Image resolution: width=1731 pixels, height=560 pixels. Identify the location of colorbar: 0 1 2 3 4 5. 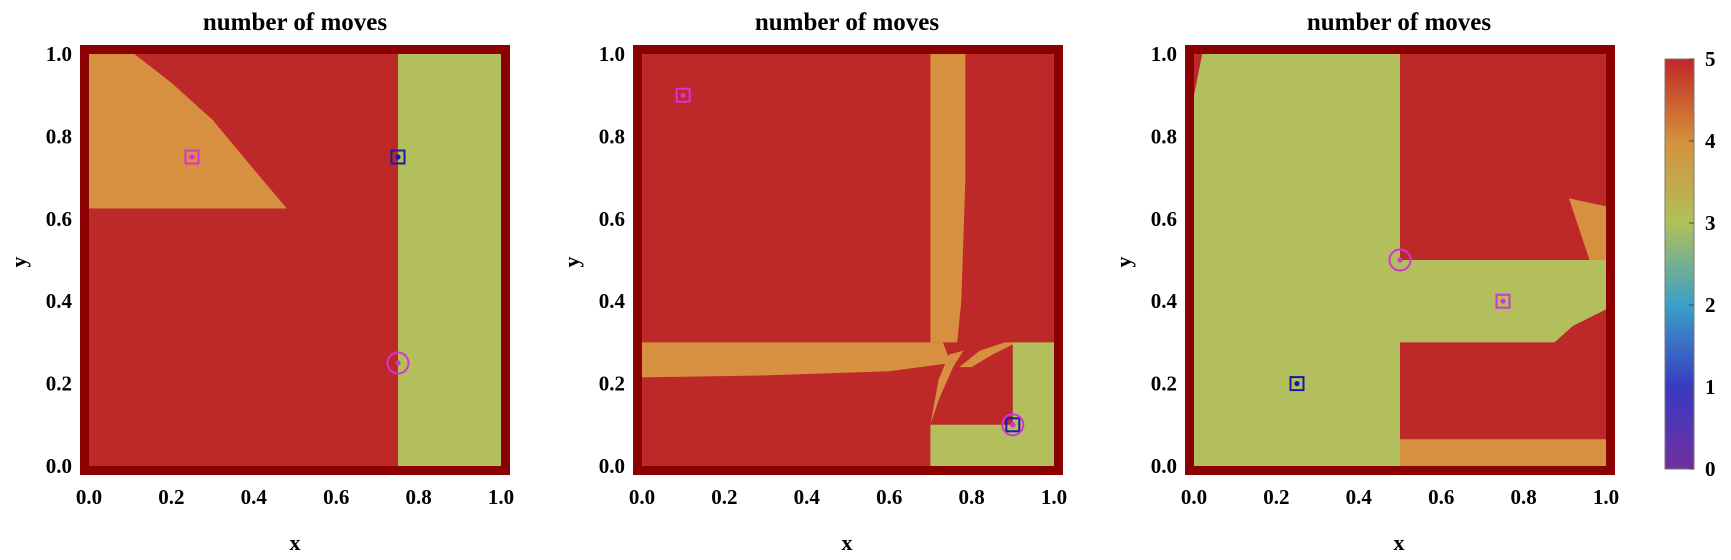
(1690, 264).